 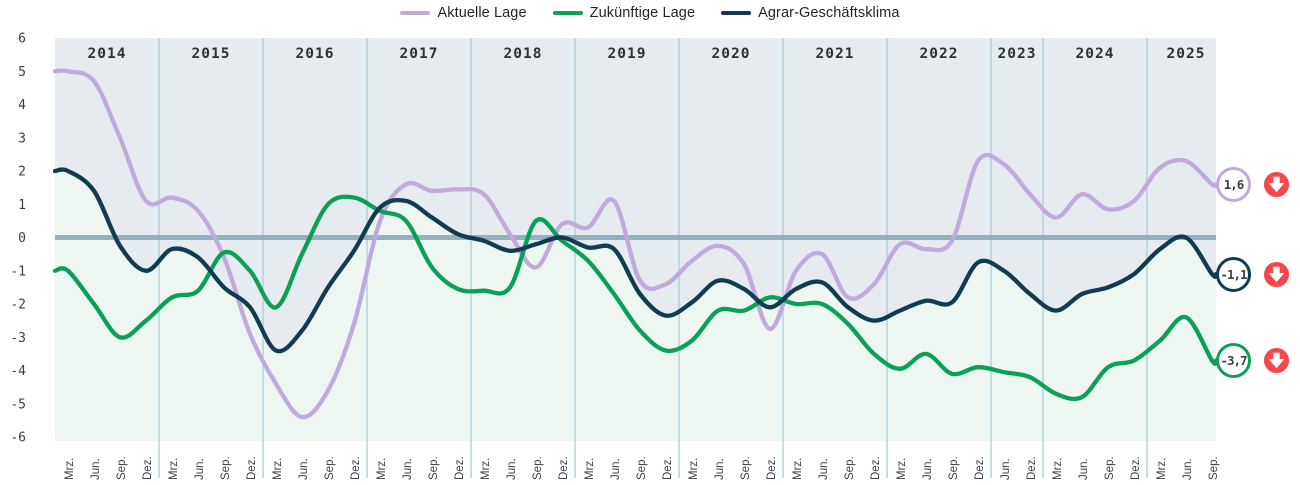 I want to click on value-bubble-zukuenftige-lage: -3,7, so click(x=1233, y=361).